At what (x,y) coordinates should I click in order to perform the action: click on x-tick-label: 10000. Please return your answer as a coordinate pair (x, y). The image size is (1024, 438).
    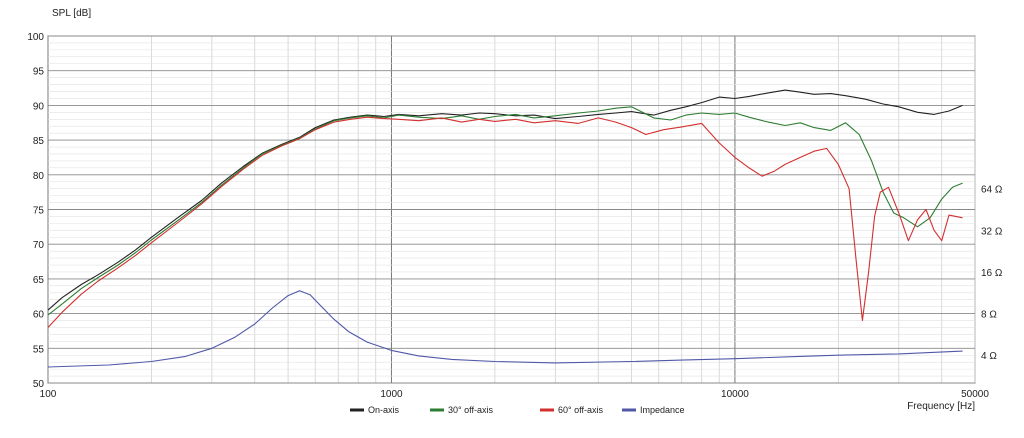
    Looking at the image, I should click on (735, 394).